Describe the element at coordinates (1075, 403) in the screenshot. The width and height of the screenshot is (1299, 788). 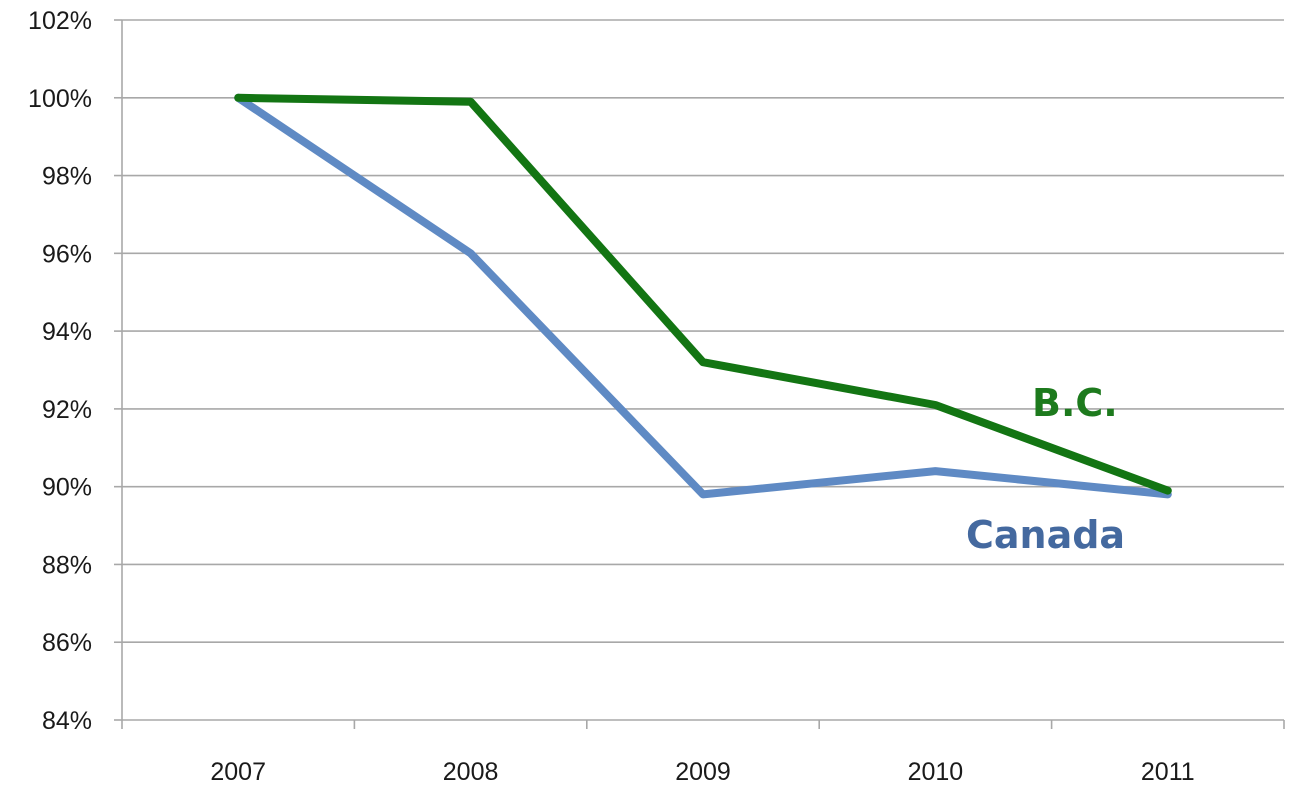
I see `series-label-b-c: B.C.` at that location.